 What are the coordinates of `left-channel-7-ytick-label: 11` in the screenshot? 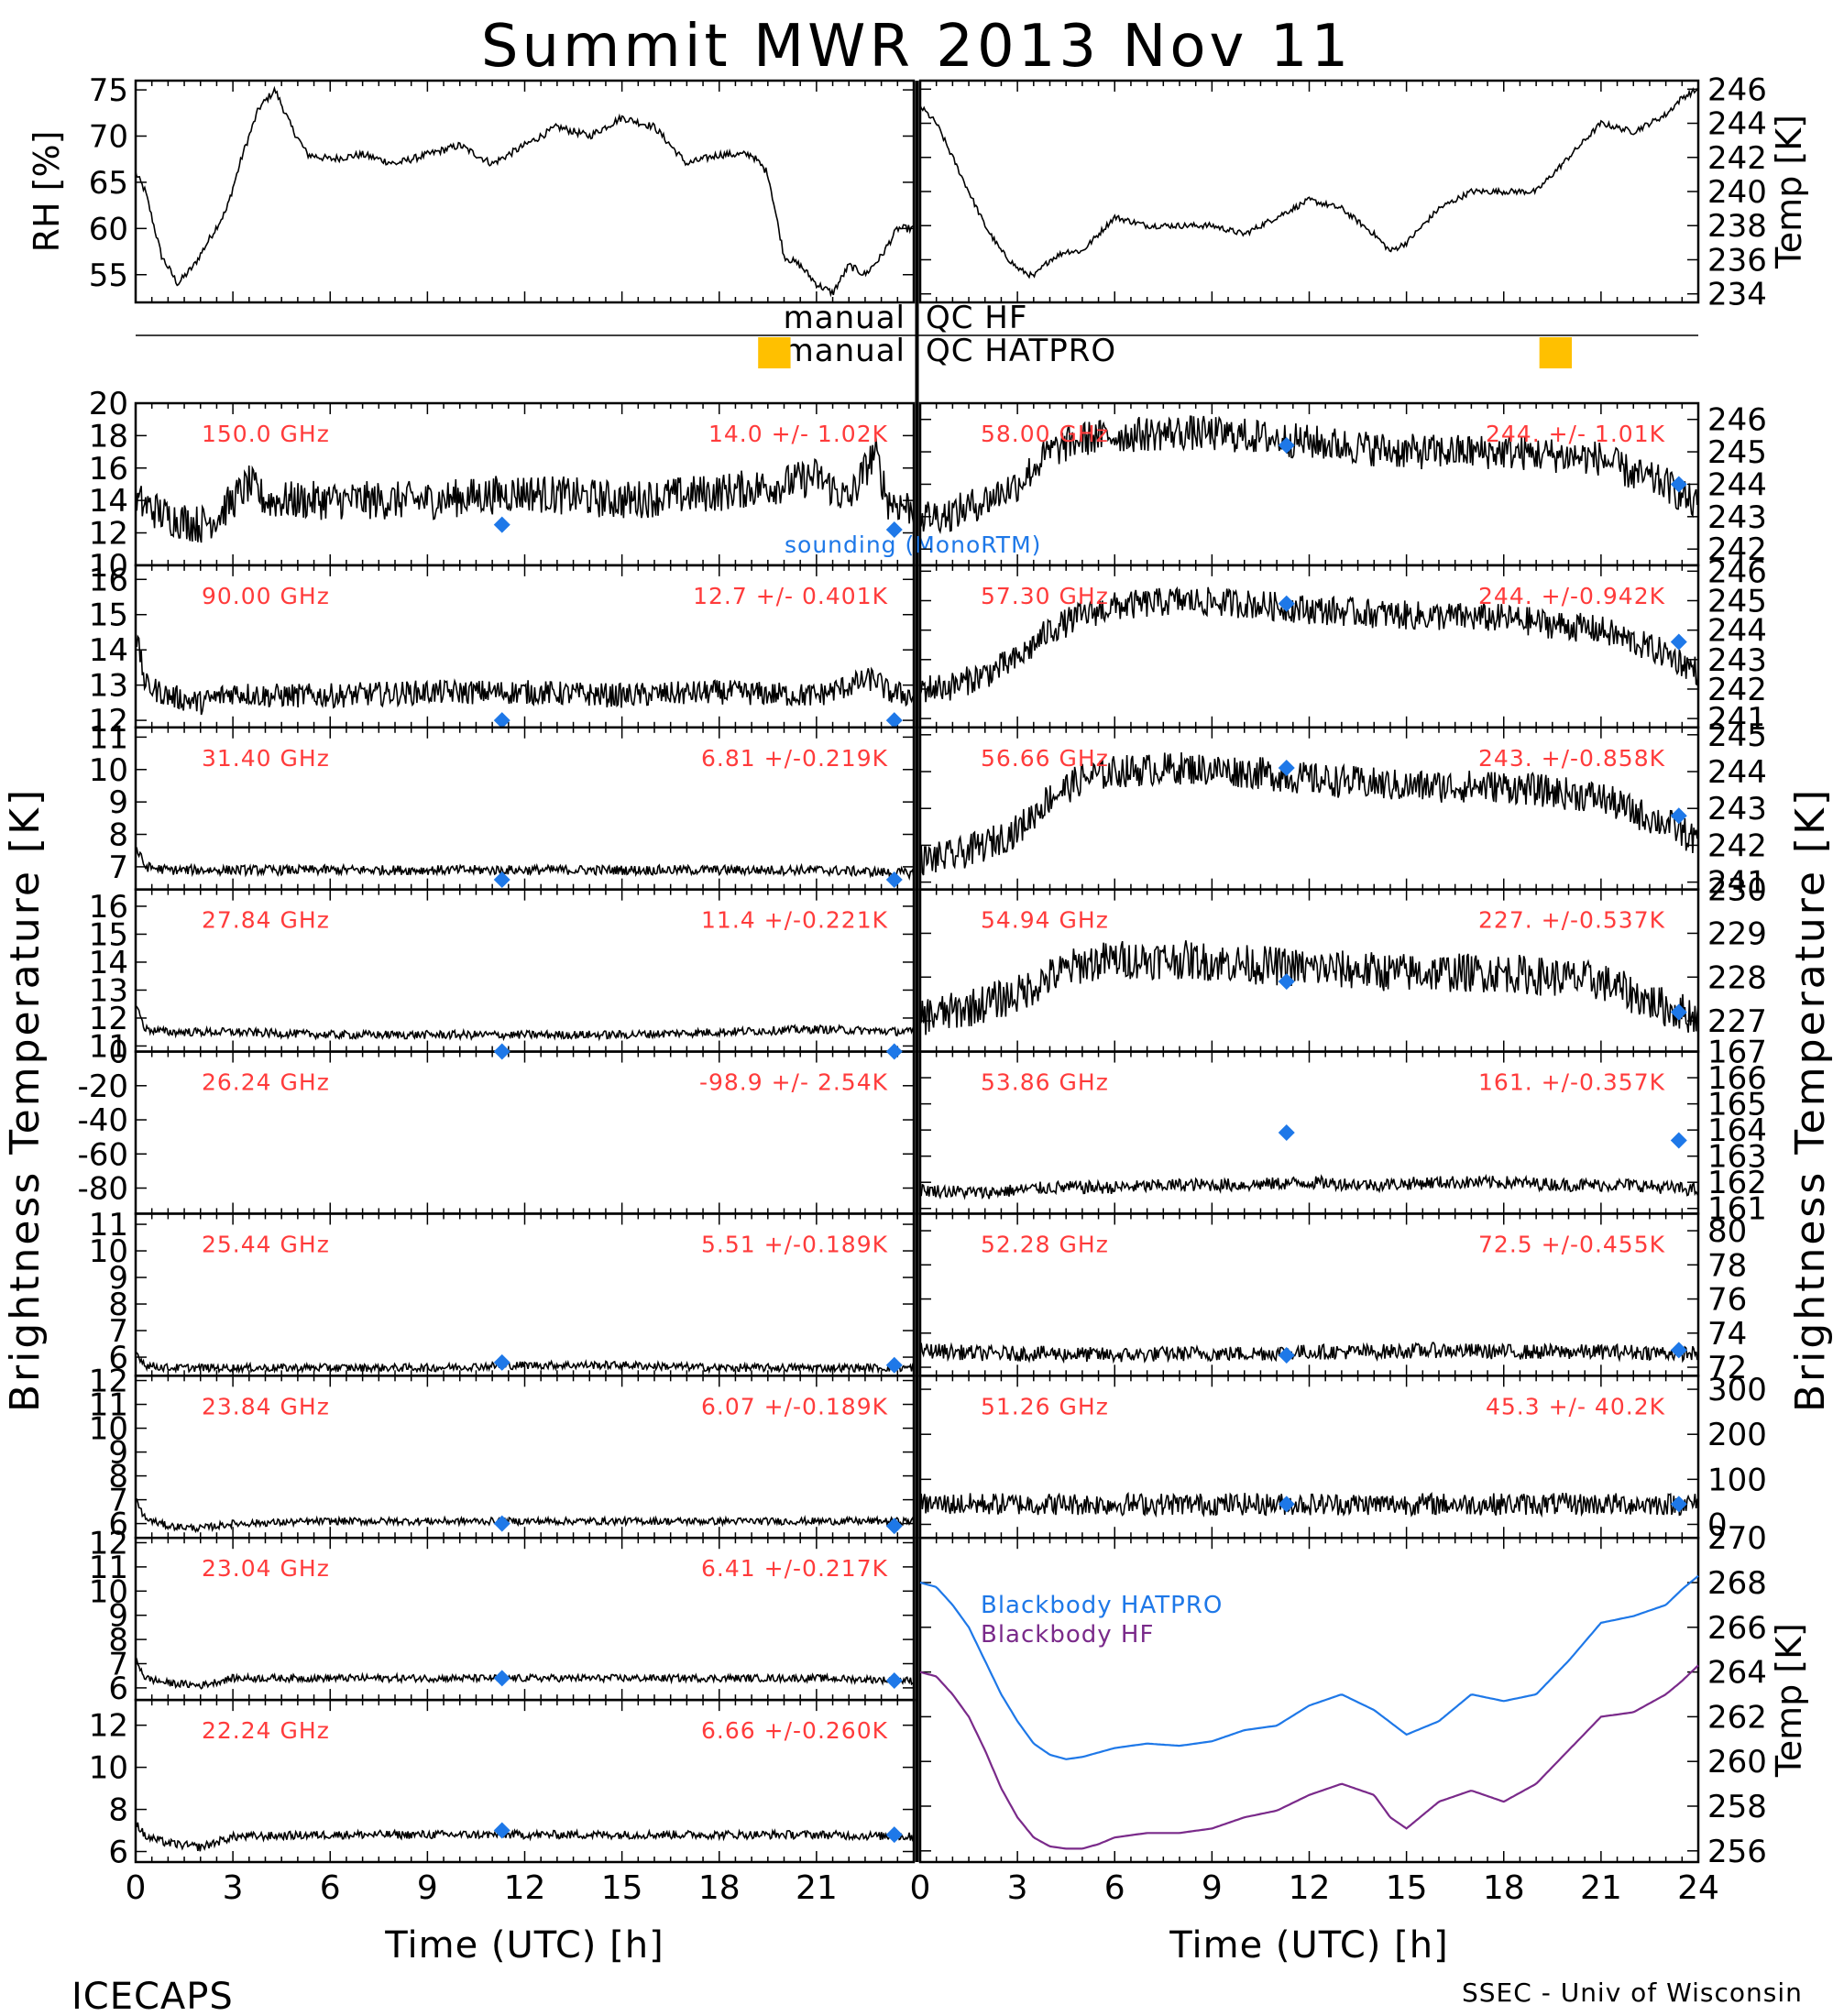 It's located at (108, 1568).